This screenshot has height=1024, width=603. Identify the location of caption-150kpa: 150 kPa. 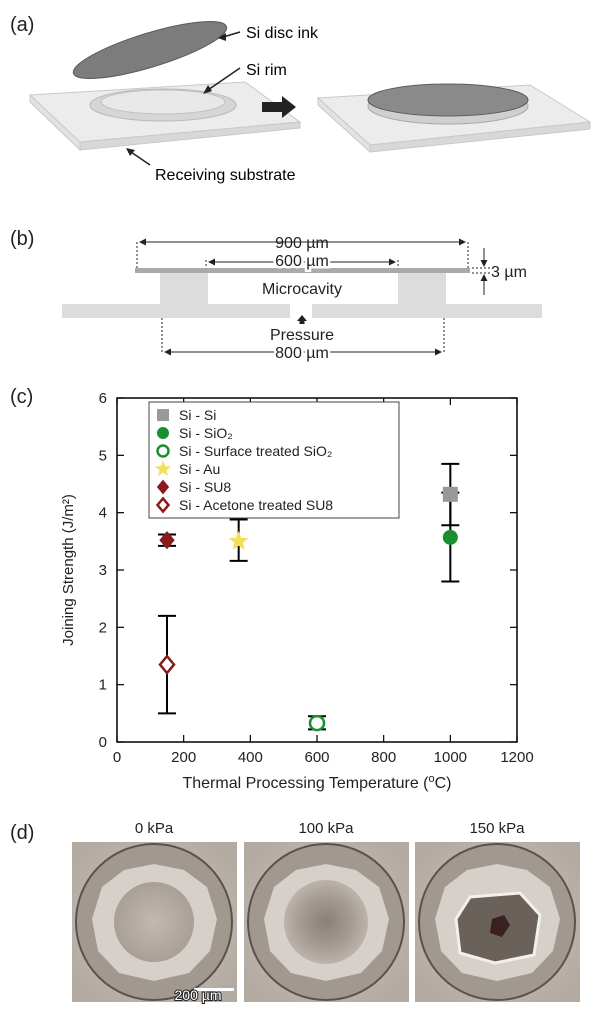
(497, 828).